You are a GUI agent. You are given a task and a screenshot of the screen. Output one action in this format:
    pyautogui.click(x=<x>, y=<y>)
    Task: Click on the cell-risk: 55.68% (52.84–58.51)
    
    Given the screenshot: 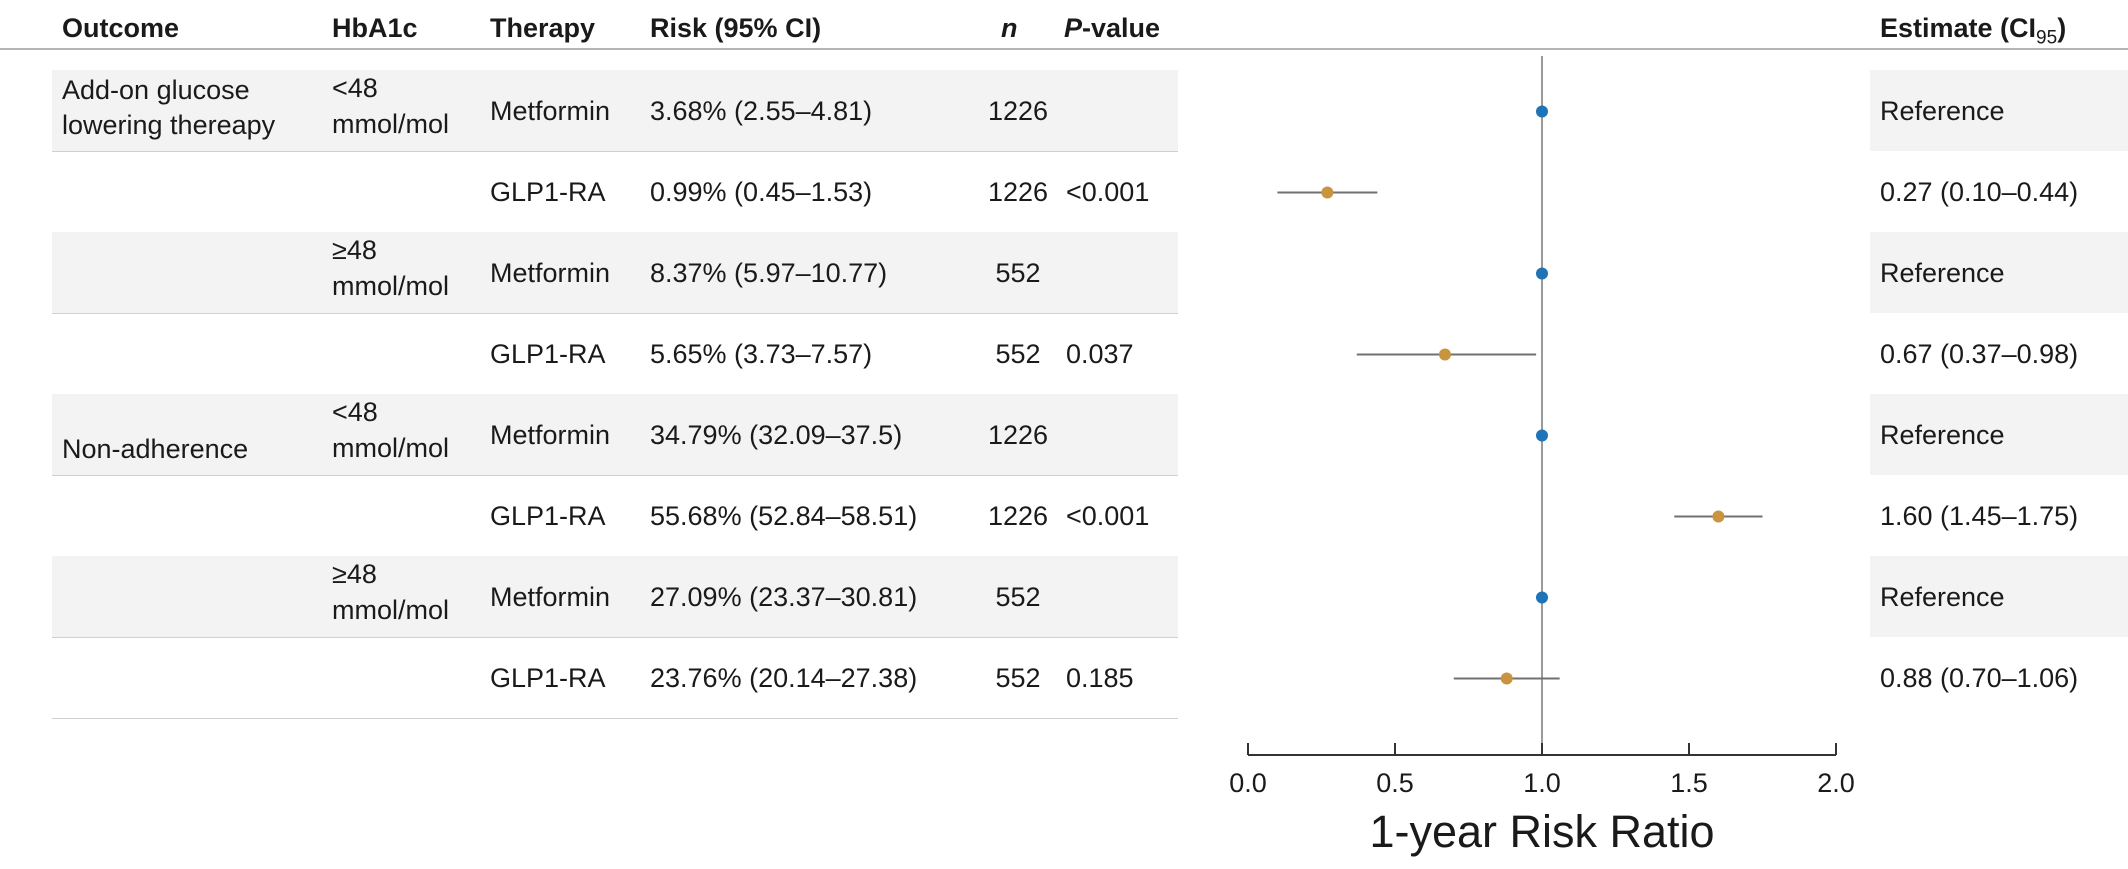 What is the action you would take?
    pyautogui.click(x=784, y=515)
    